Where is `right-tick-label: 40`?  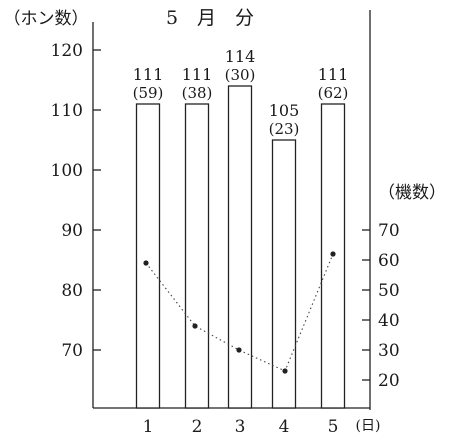
right-tick-label: 40 is located at coordinates (389, 321).